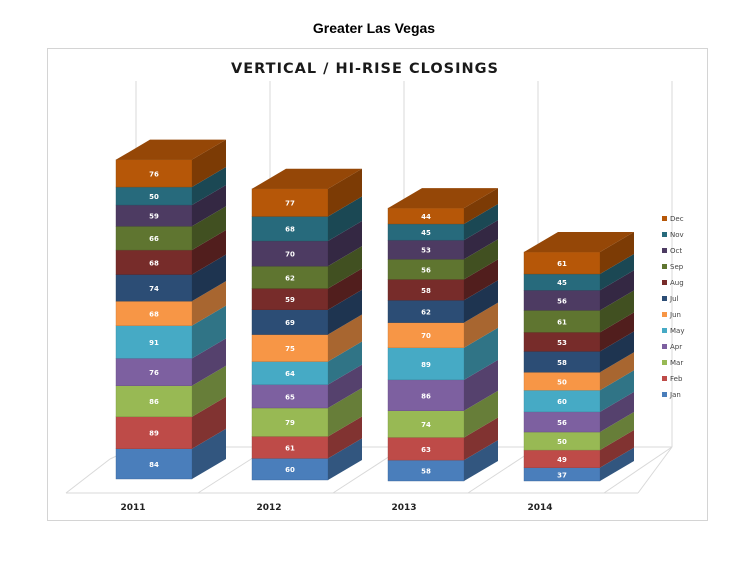 Image resolution: width=748 pixels, height=578 pixels. What do you see at coordinates (442, 439) in the screenshot?
I see `bar-segment-2013-feb: 63` at bounding box center [442, 439].